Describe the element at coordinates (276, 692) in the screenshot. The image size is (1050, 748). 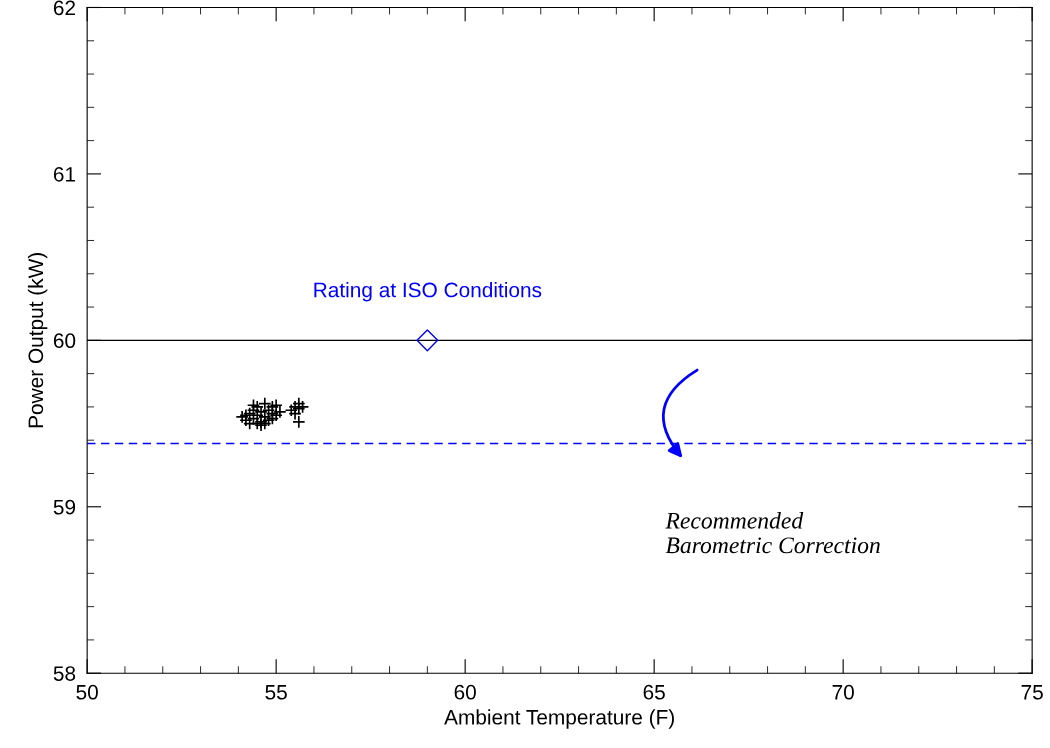
I see `x-tick-label: 55` at that location.